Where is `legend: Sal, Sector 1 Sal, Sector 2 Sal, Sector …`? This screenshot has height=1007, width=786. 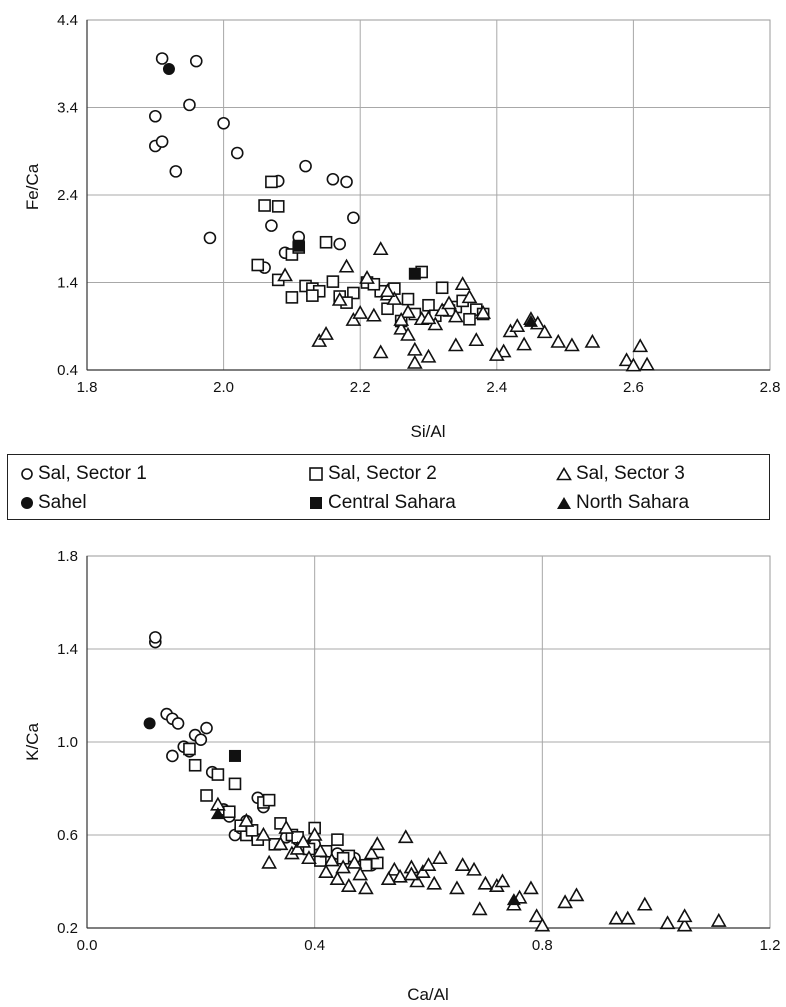
legend: Sal, Sector 1 Sal, Sector 2 Sal, Sector … is located at coordinates (388, 487).